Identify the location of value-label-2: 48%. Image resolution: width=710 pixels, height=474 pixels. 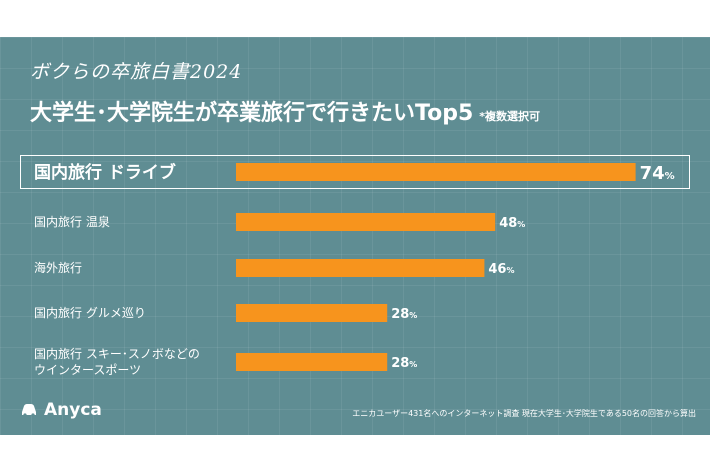
(512, 223).